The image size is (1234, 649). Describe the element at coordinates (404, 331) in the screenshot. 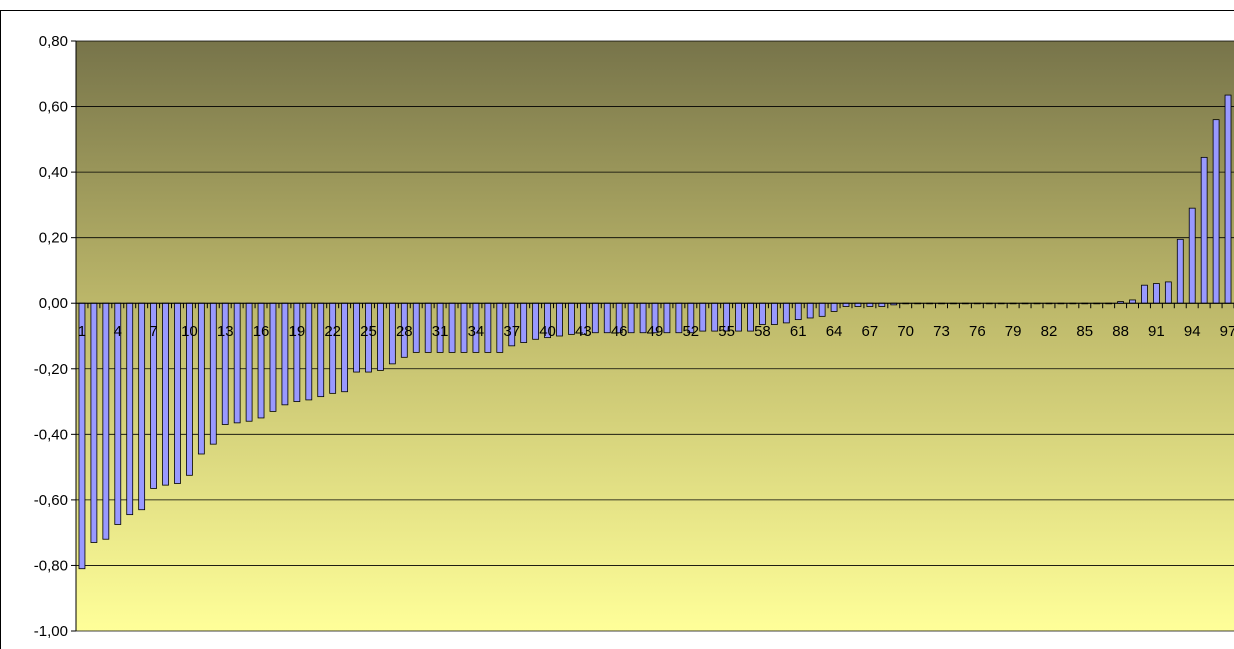

I see `x-tick-label: 28` at that location.